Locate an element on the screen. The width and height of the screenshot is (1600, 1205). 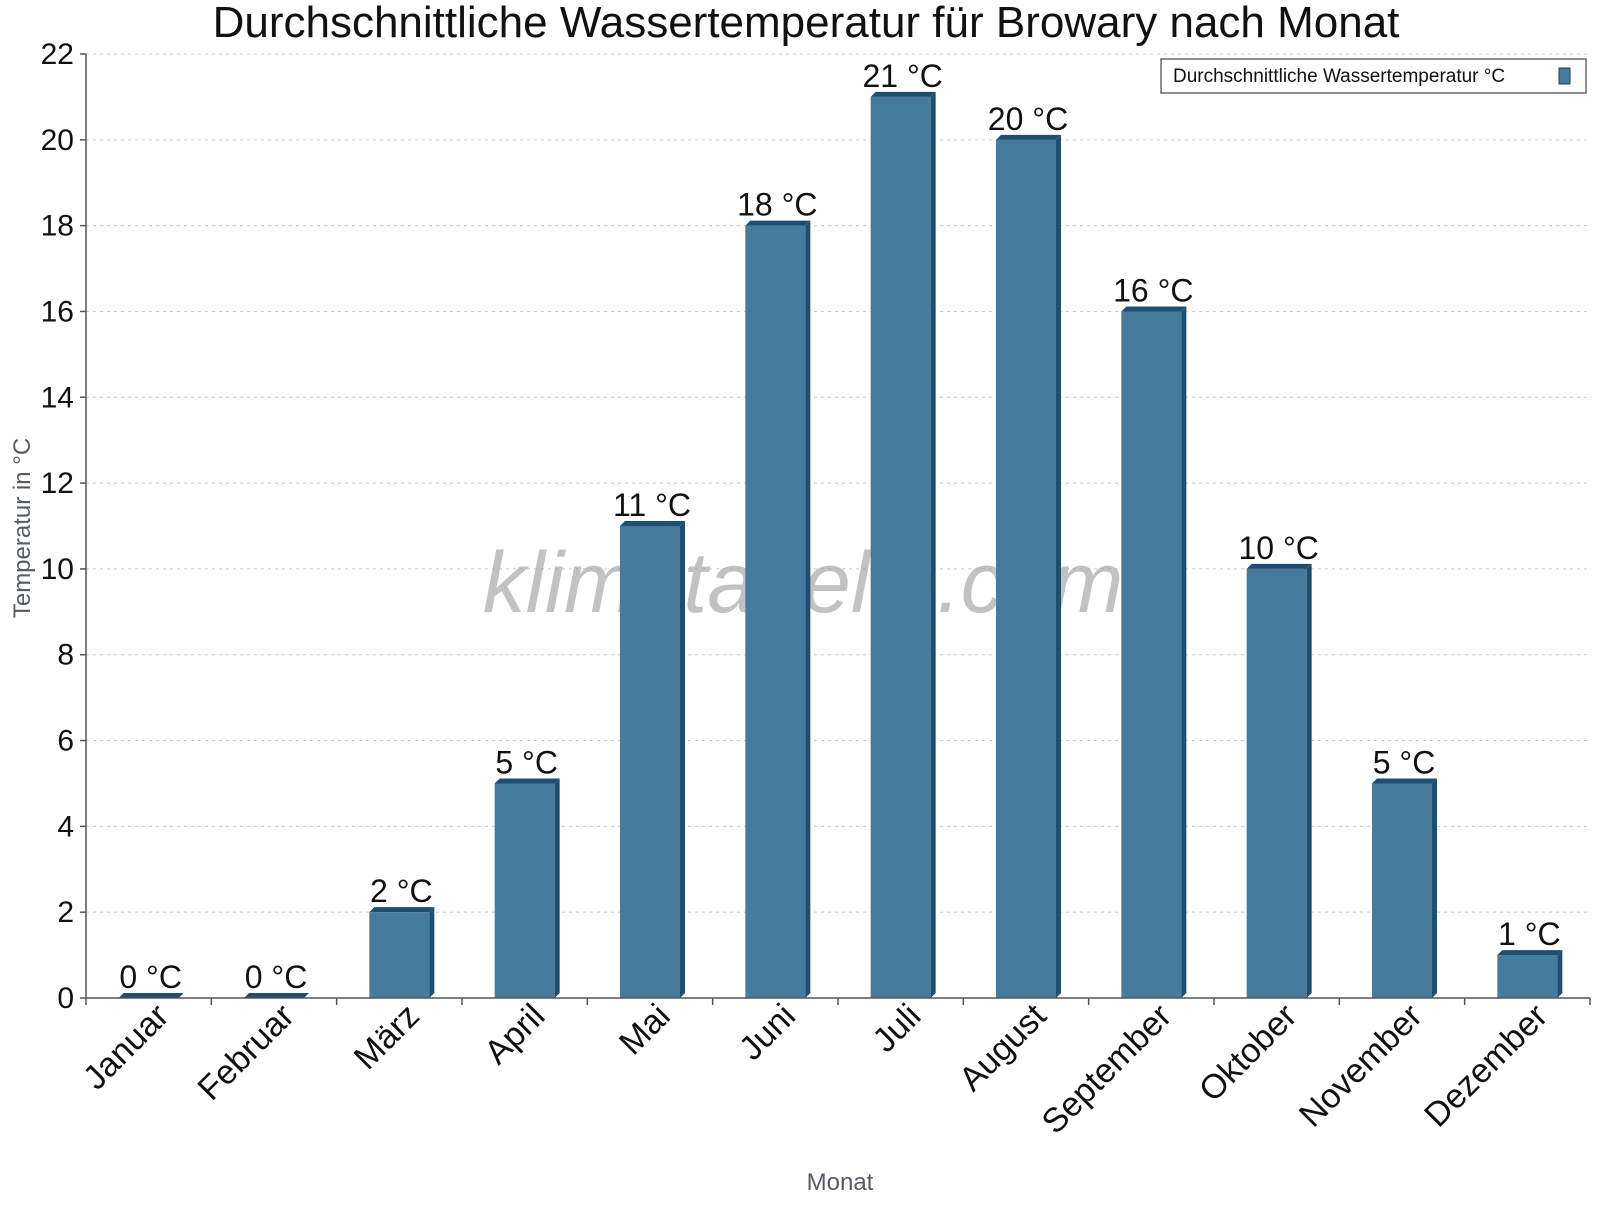
y-tick-label: 14 is located at coordinates (57, 397).